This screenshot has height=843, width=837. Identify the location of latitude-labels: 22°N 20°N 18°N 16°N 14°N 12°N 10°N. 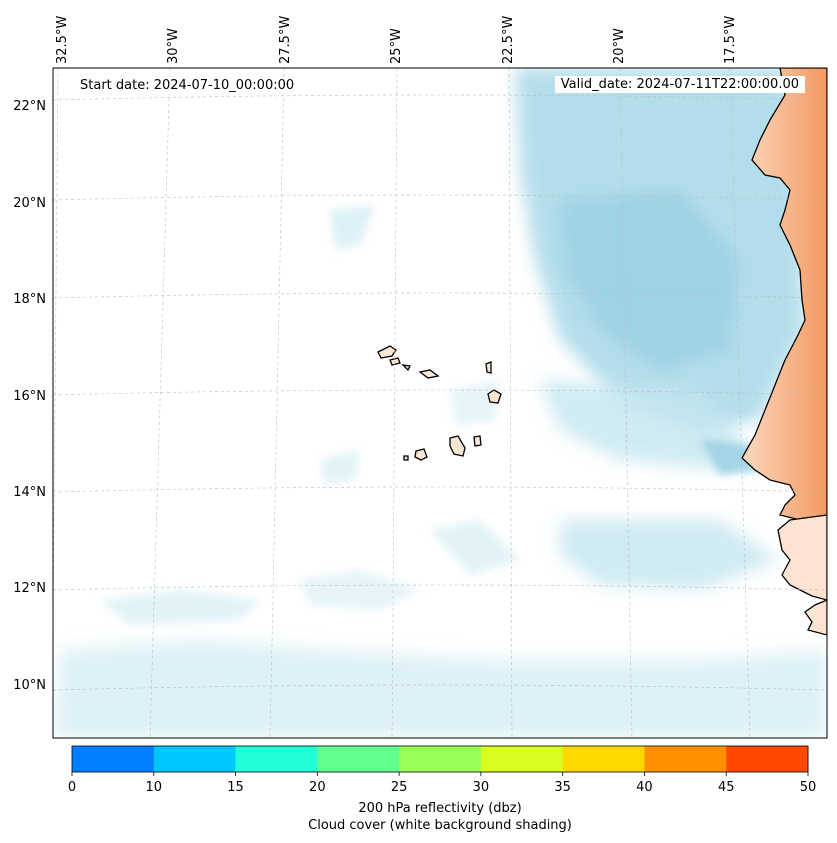
(29, 396).